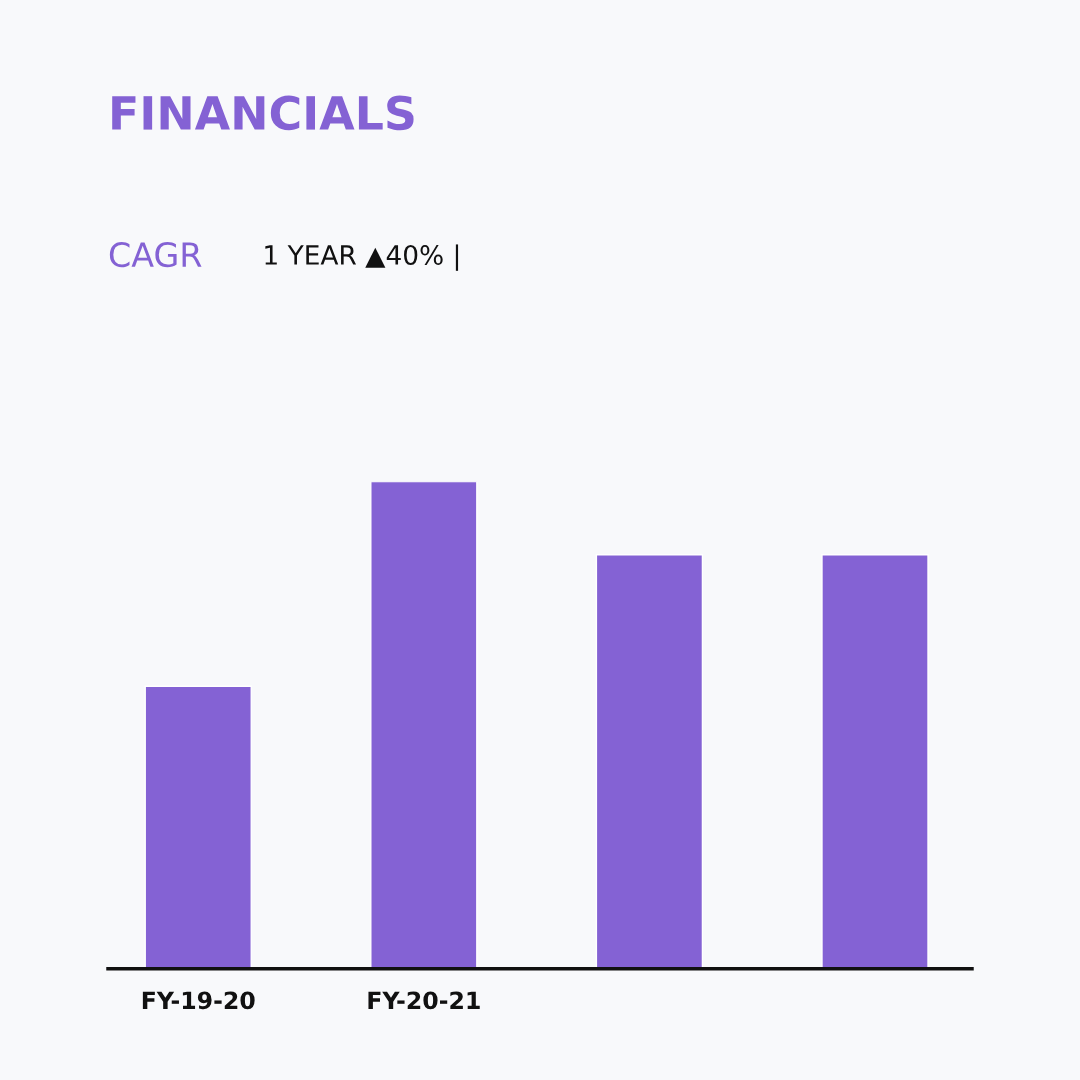 The image size is (1080, 1080). I want to click on chart-subtitle: CAGR, so click(155, 255).